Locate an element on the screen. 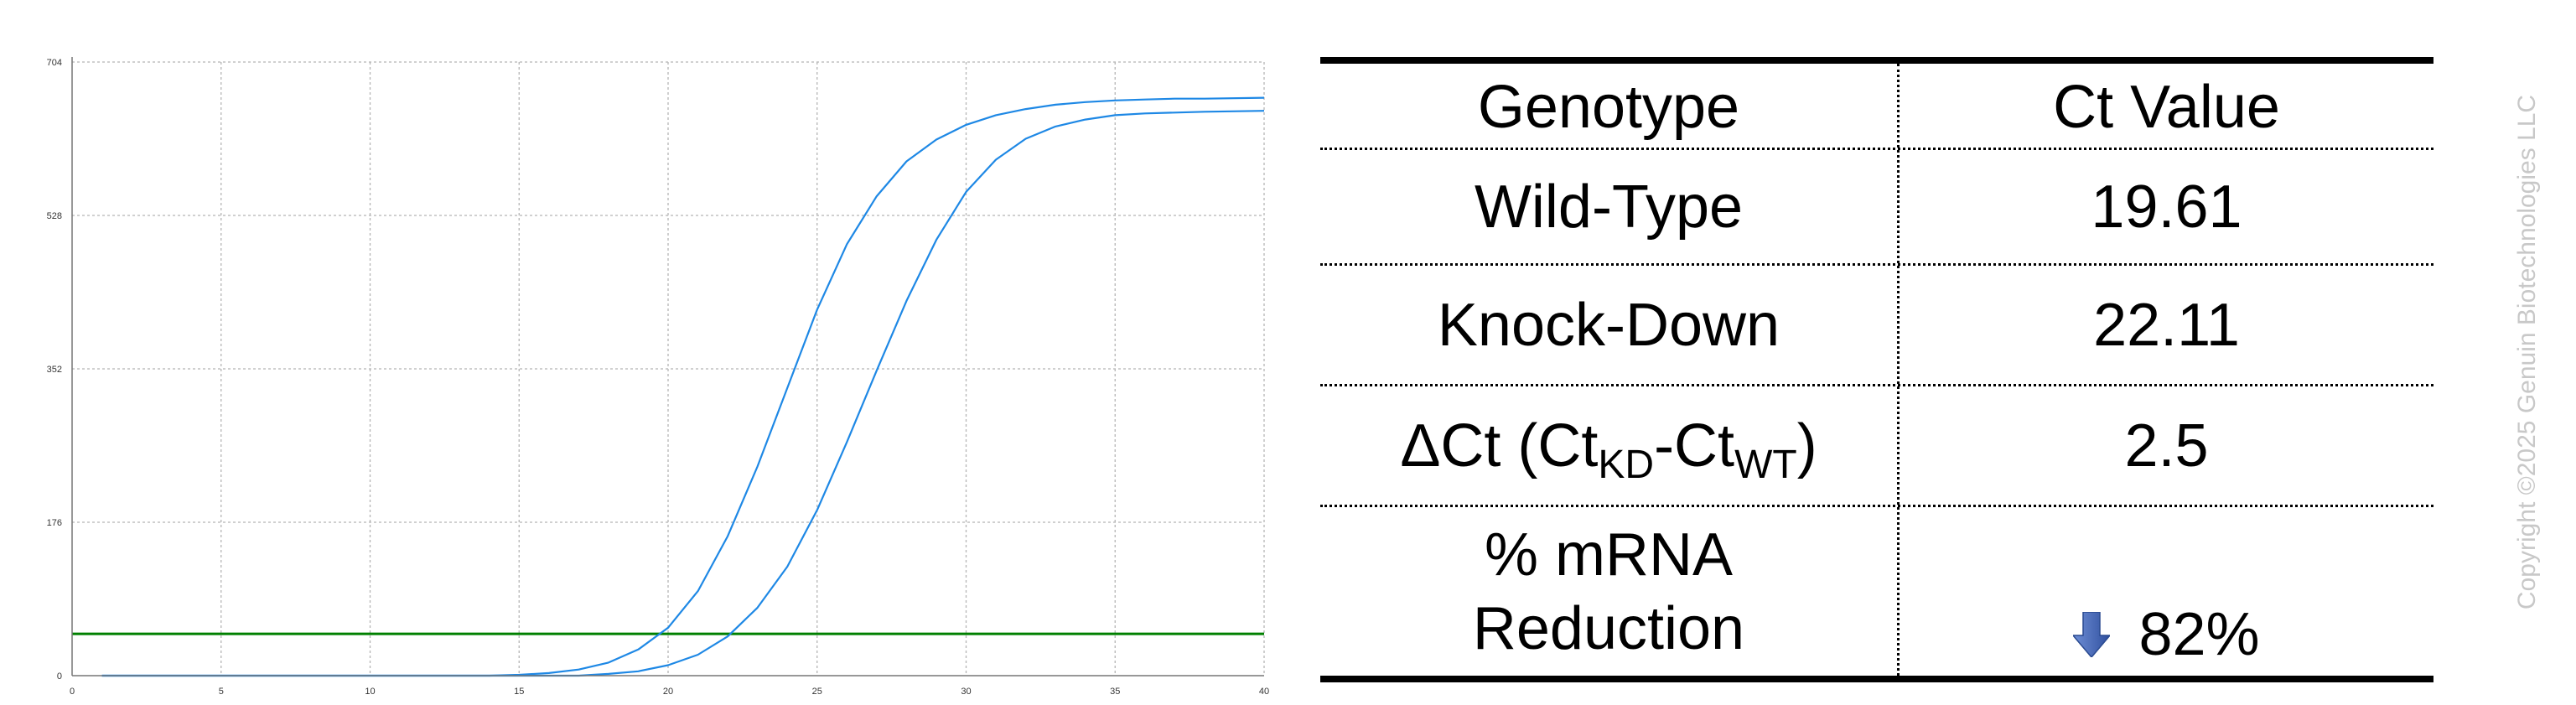 This screenshot has height=705, width=2576. x-tick-label: 10 is located at coordinates (370, 692).